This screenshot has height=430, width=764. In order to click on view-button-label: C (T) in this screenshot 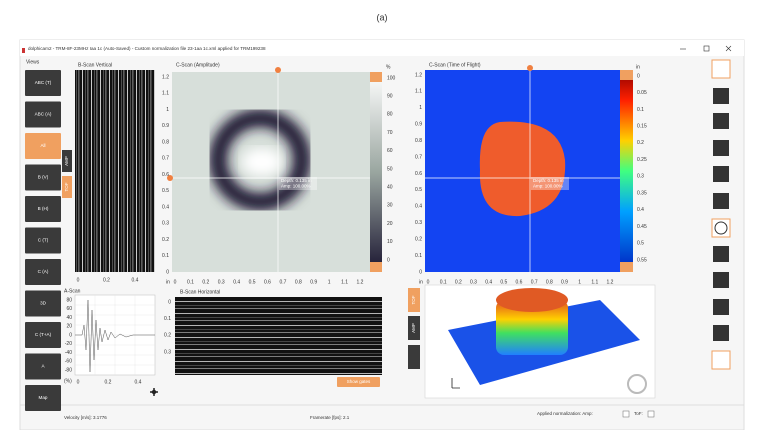, I will do `click(43, 240)`.